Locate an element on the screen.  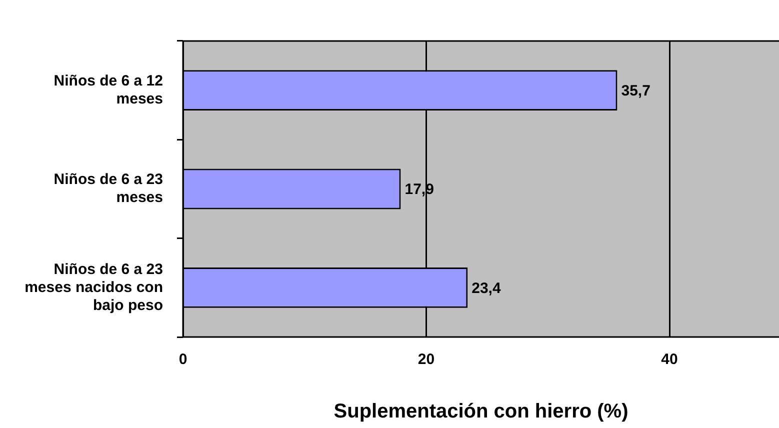
data-label: 23,4 is located at coordinates (487, 288).